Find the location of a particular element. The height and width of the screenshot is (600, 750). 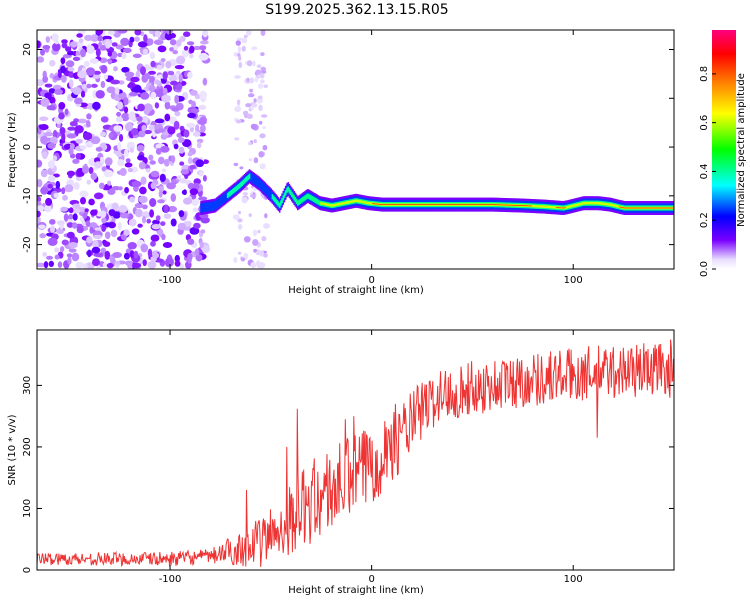

colorbar-tick-label: 0.0 is located at coordinates (704, 269).